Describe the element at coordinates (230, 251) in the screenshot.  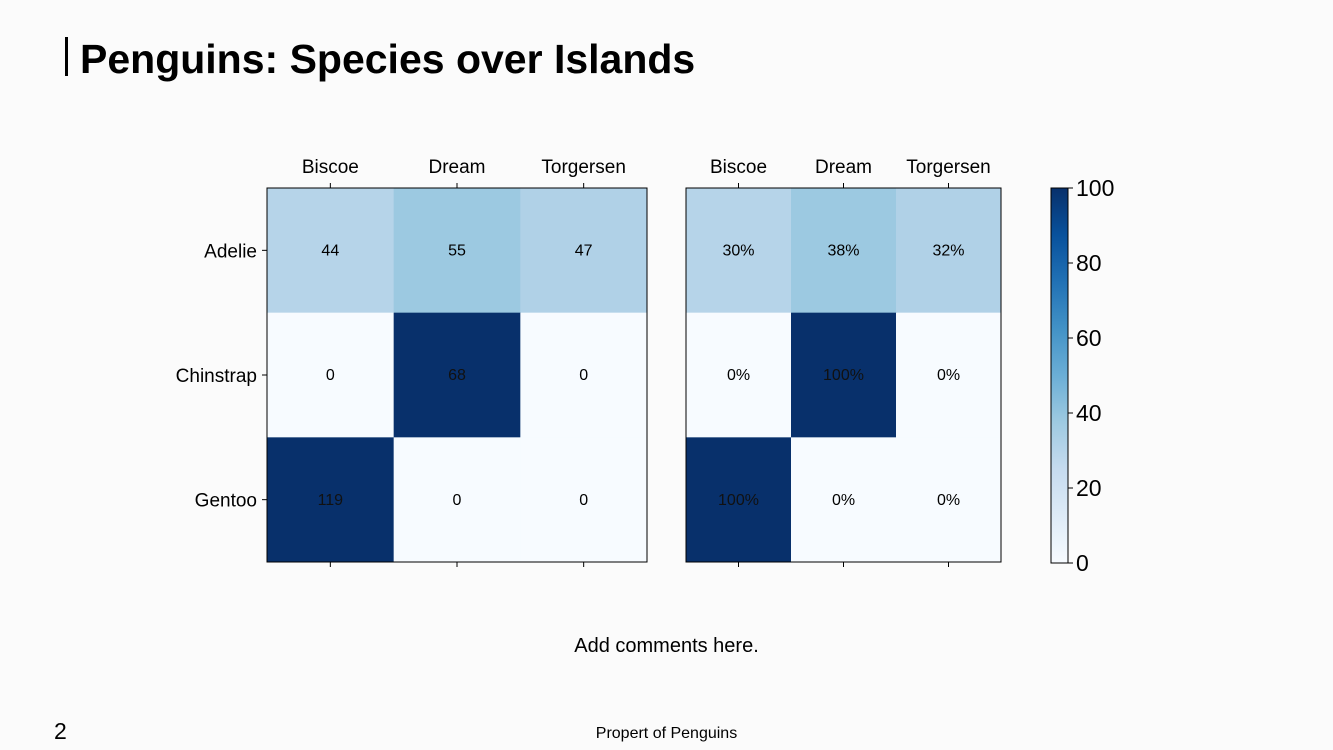
I see `y-tick-label: Adelie` at that location.